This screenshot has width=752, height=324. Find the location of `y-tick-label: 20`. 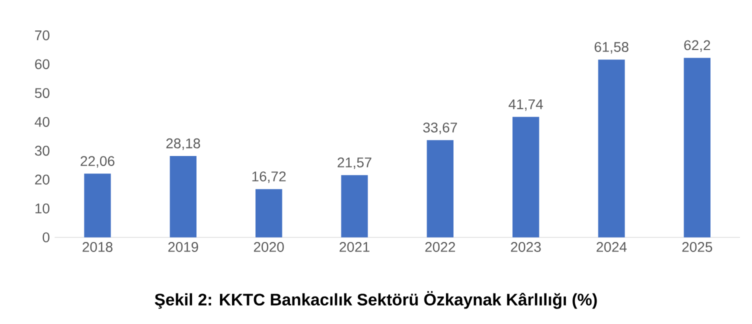

y-tick-label: 20 is located at coordinates (42, 179).